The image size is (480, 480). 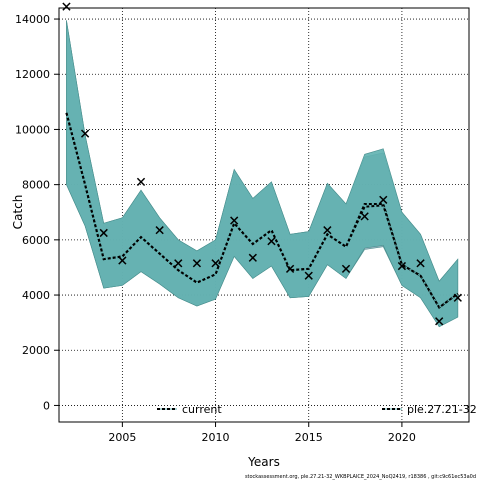 What do you see at coordinates (36, 185) in the screenshot?
I see `y-tick-label: 8000` at bounding box center [36, 185].